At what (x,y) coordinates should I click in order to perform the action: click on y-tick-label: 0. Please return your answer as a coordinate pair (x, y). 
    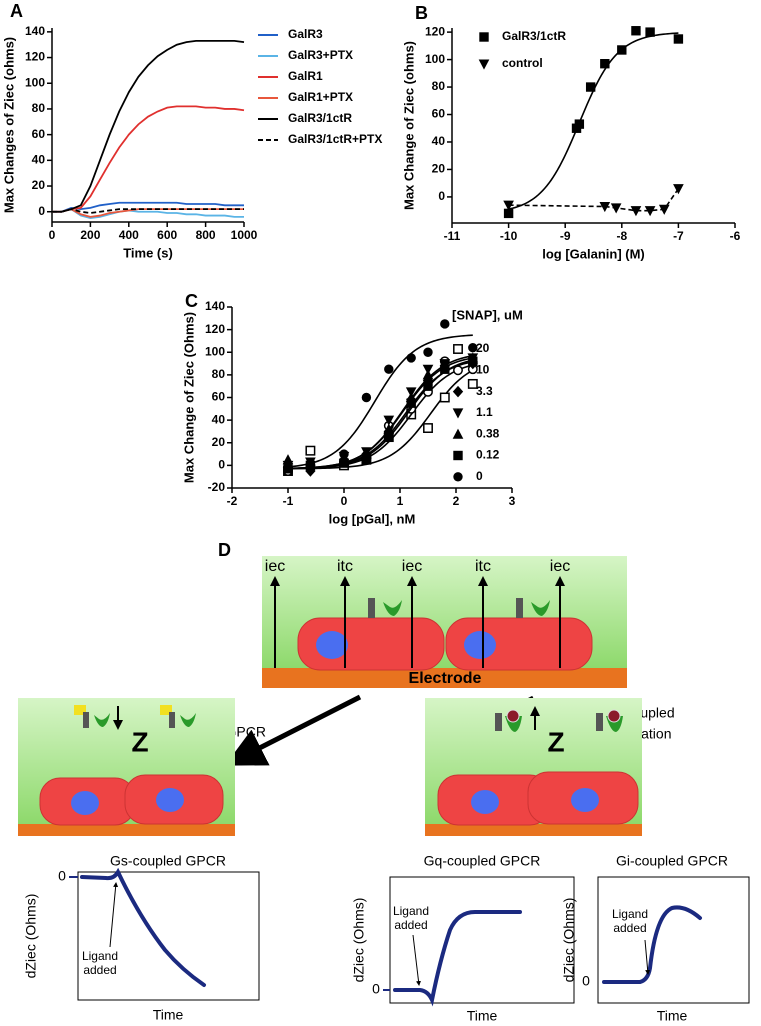
    Looking at the image, I should click on (41, 211).